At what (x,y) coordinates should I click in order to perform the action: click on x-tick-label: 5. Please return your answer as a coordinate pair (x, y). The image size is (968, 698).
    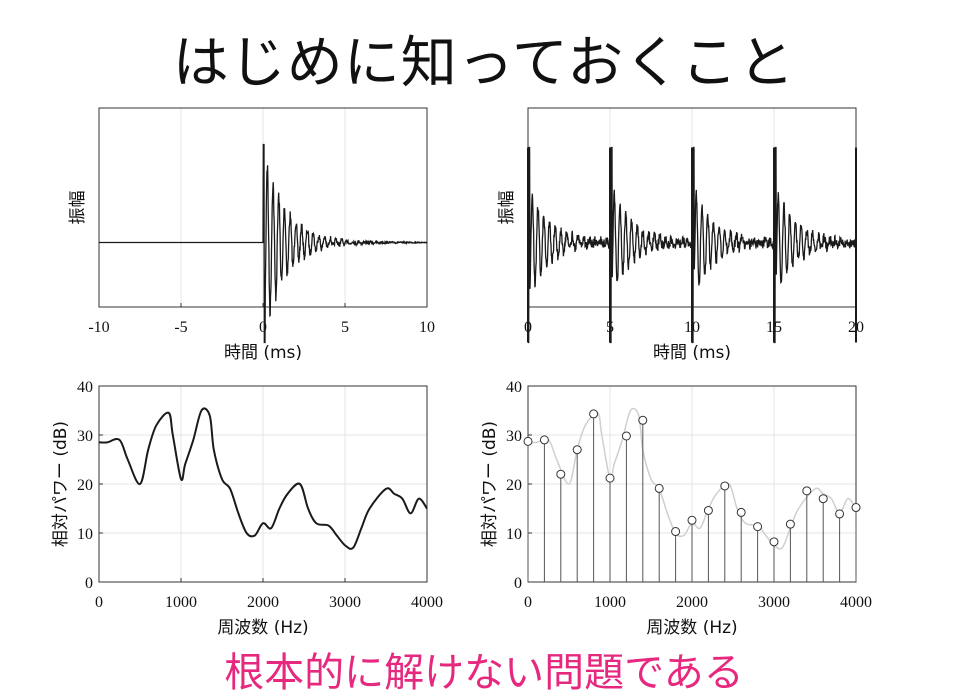
    Looking at the image, I should click on (345, 327).